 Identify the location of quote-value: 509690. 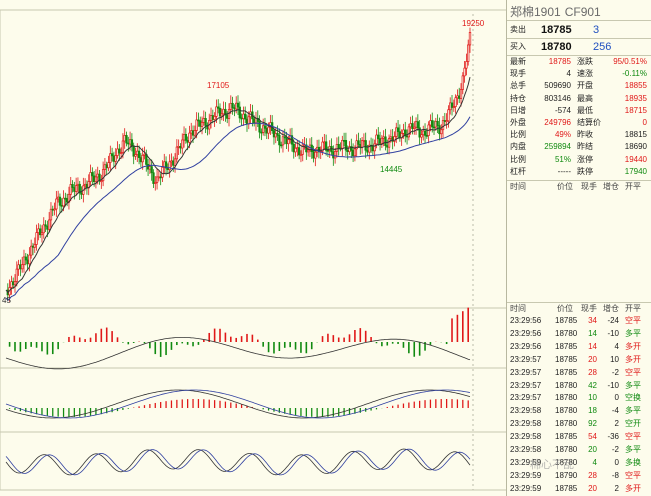
(557, 86).